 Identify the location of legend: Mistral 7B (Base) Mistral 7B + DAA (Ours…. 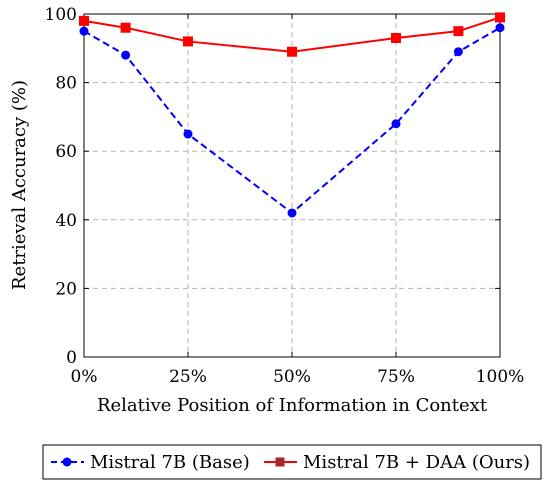
(292, 462).